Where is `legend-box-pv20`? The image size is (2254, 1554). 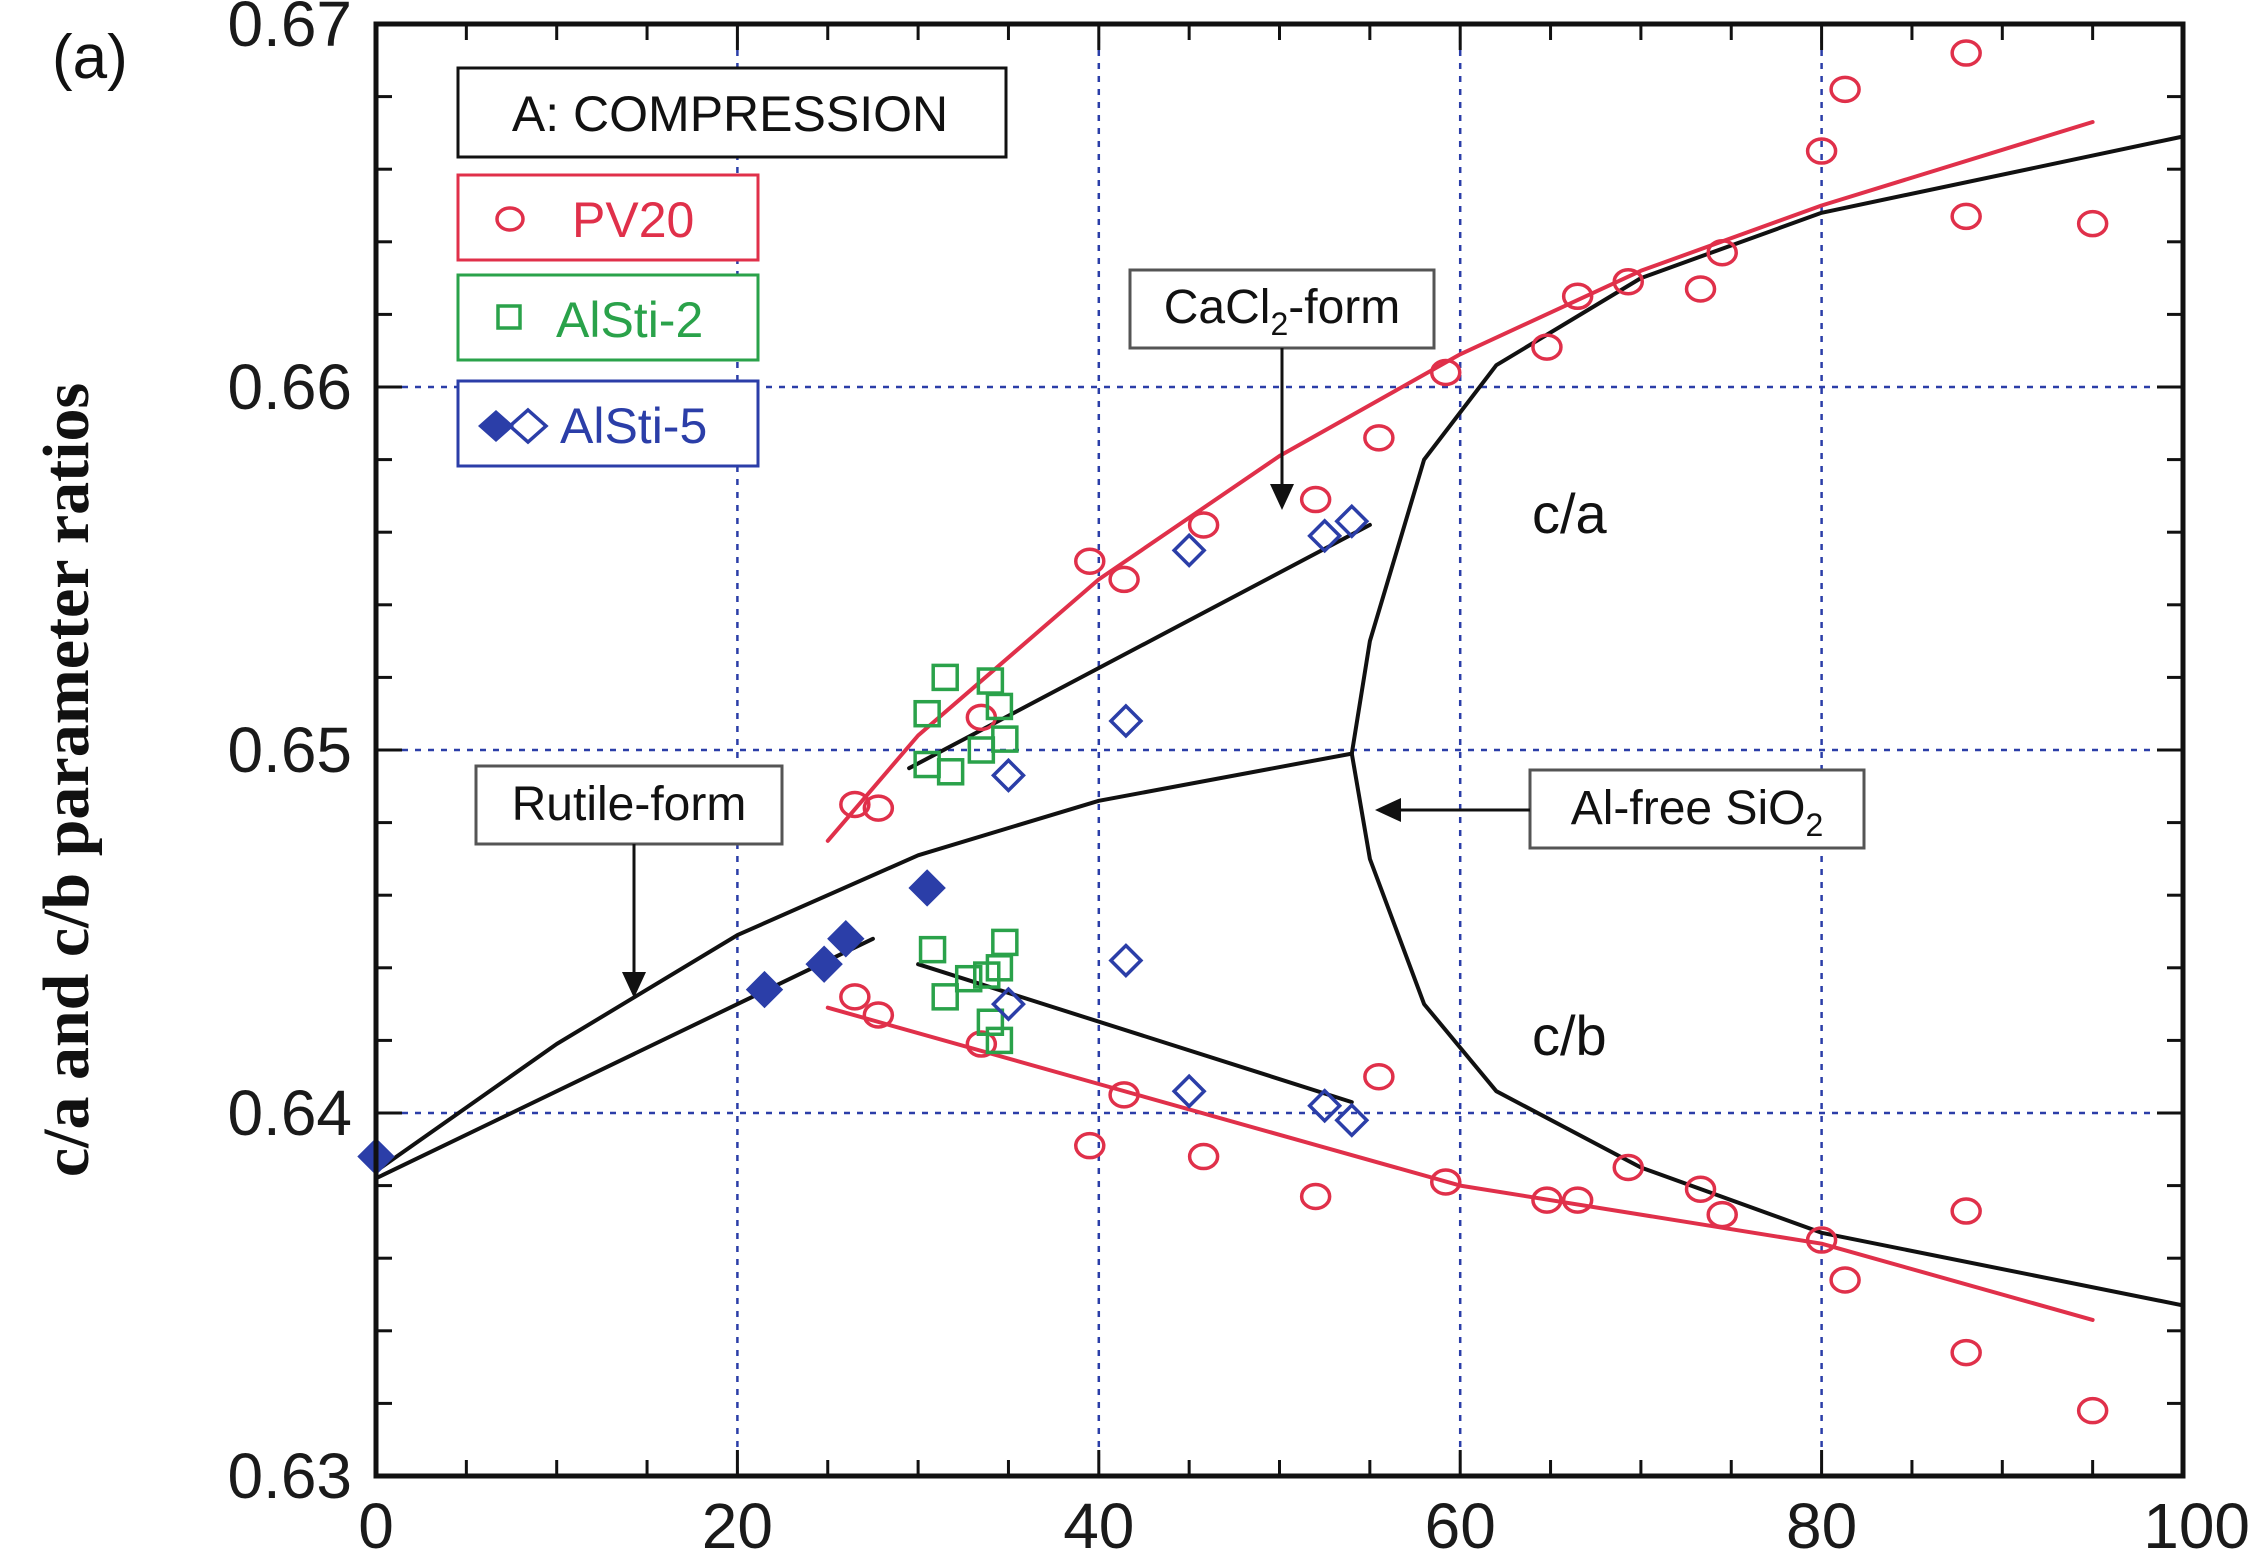
legend-box-pv20 is located at coordinates (608, 217).